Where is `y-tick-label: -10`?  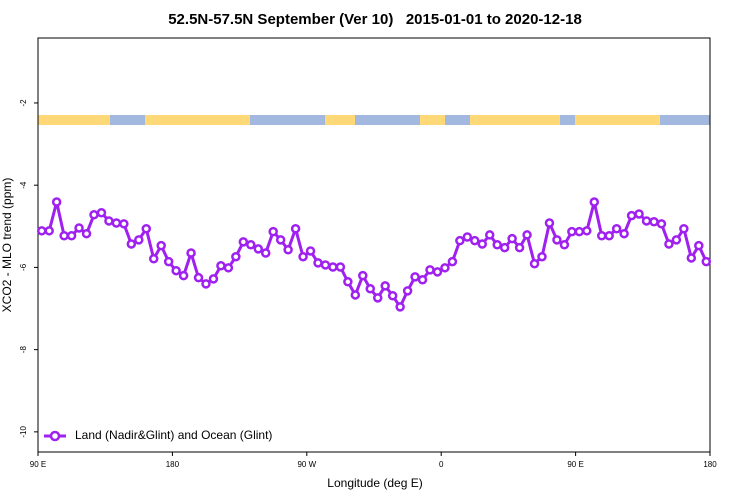
y-tick-label: -10 is located at coordinates (23, 432).